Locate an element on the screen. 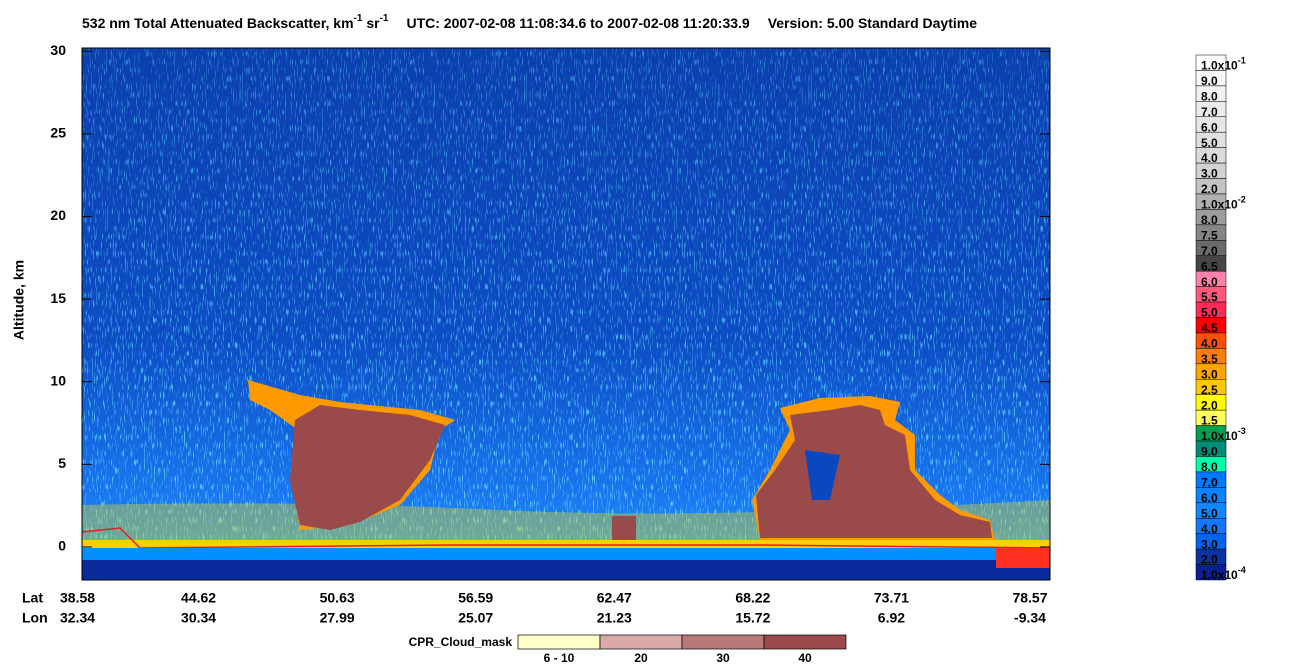 This screenshot has height=667, width=1300. colorbar-label: 9.0 is located at coordinates (1209, 452).